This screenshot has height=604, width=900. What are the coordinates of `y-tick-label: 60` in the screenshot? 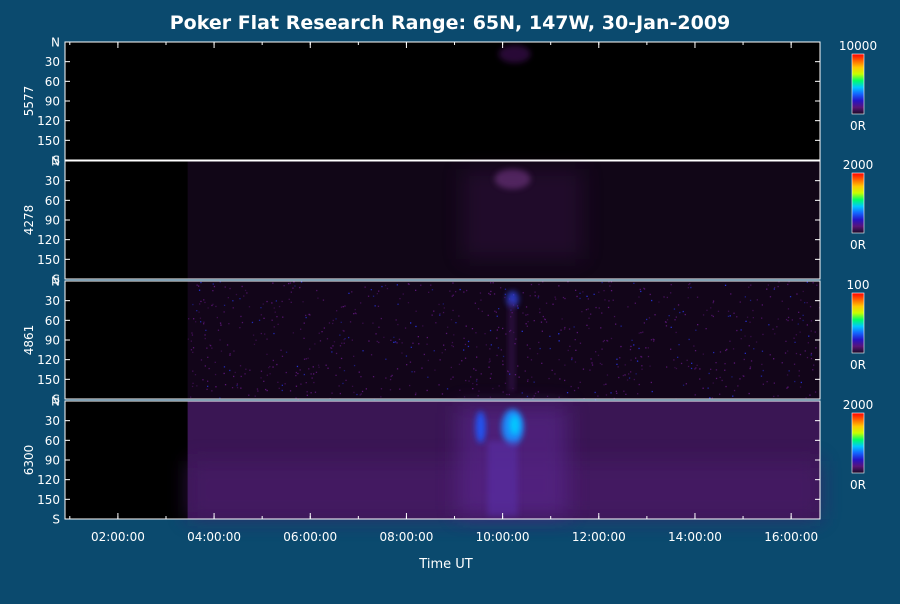 It's located at (52, 321).